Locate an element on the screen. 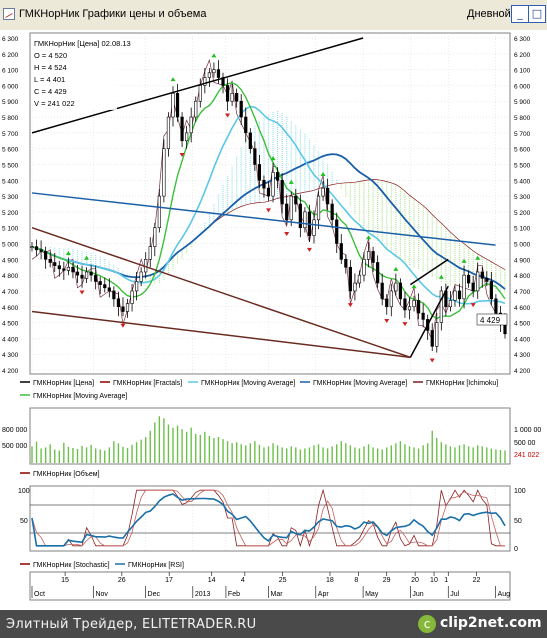 The image size is (547, 638). month-label: Nov is located at coordinates (101, 594).